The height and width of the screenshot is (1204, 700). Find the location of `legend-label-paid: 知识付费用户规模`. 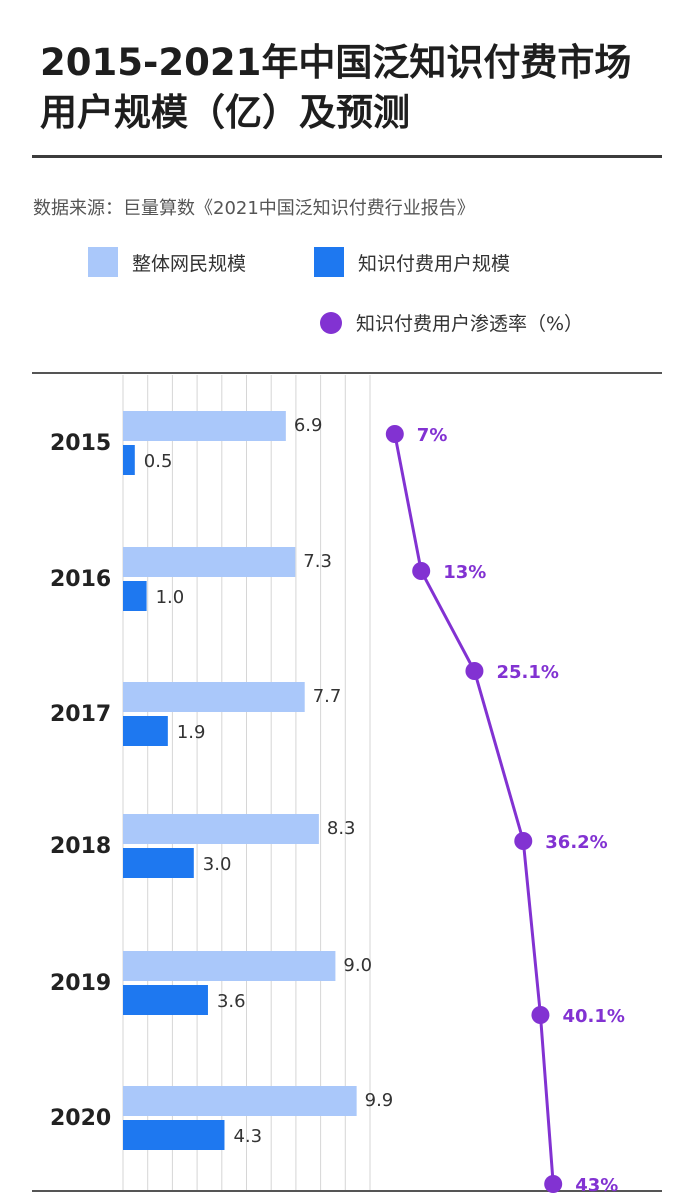

legend-label-paid: 知识付费用户规模 is located at coordinates (434, 263).